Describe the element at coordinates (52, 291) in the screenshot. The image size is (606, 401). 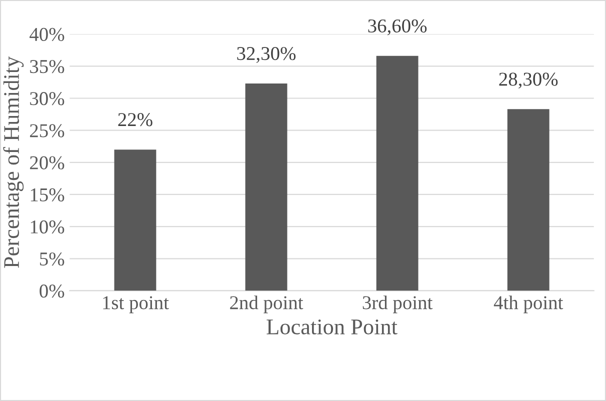
I see `y-tick-label: 0%` at that location.